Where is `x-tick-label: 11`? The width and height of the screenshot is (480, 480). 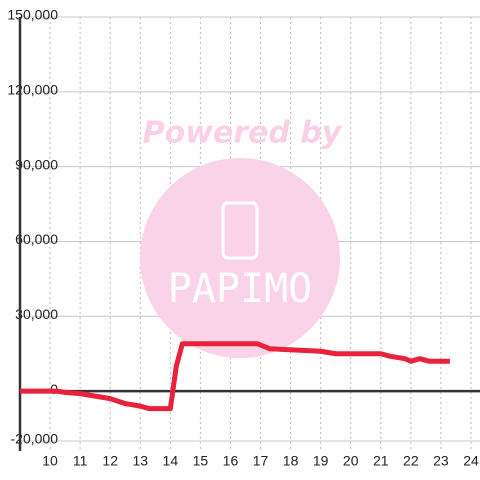
x-tick-label: 11 is located at coordinates (80, 461).